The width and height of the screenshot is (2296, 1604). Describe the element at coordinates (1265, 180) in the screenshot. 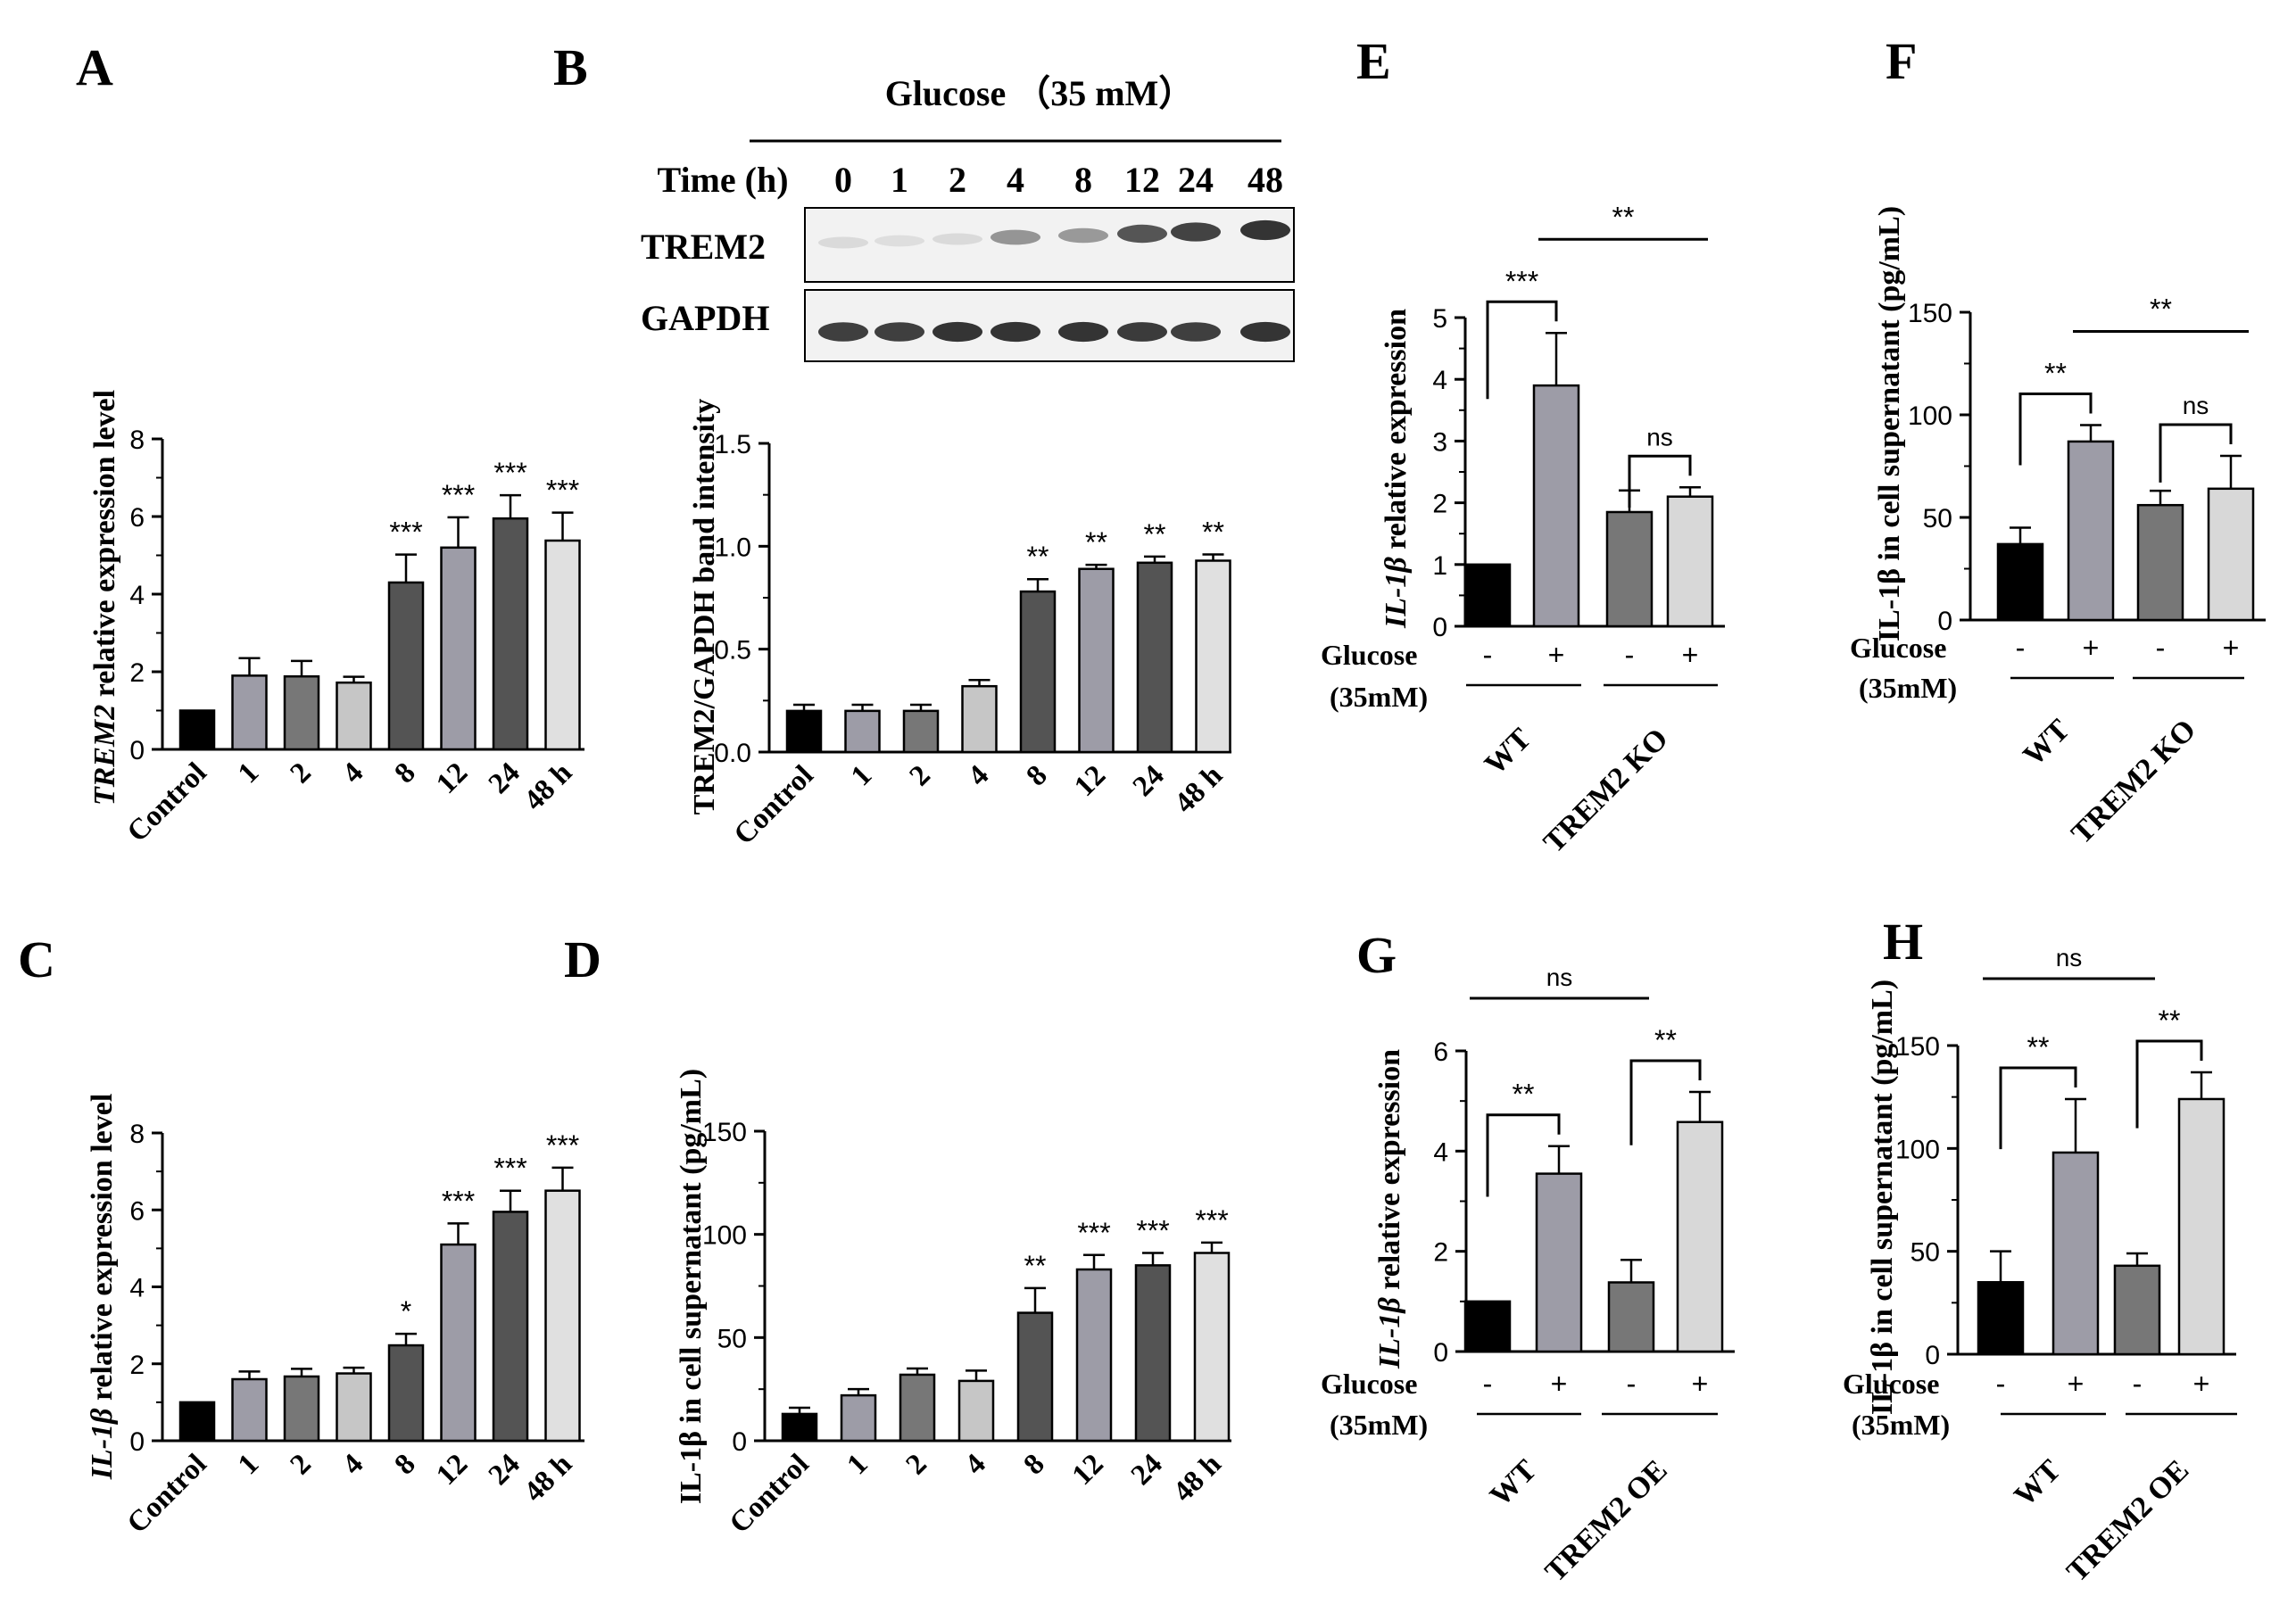

I see `blot-time-point: 48` at that location.